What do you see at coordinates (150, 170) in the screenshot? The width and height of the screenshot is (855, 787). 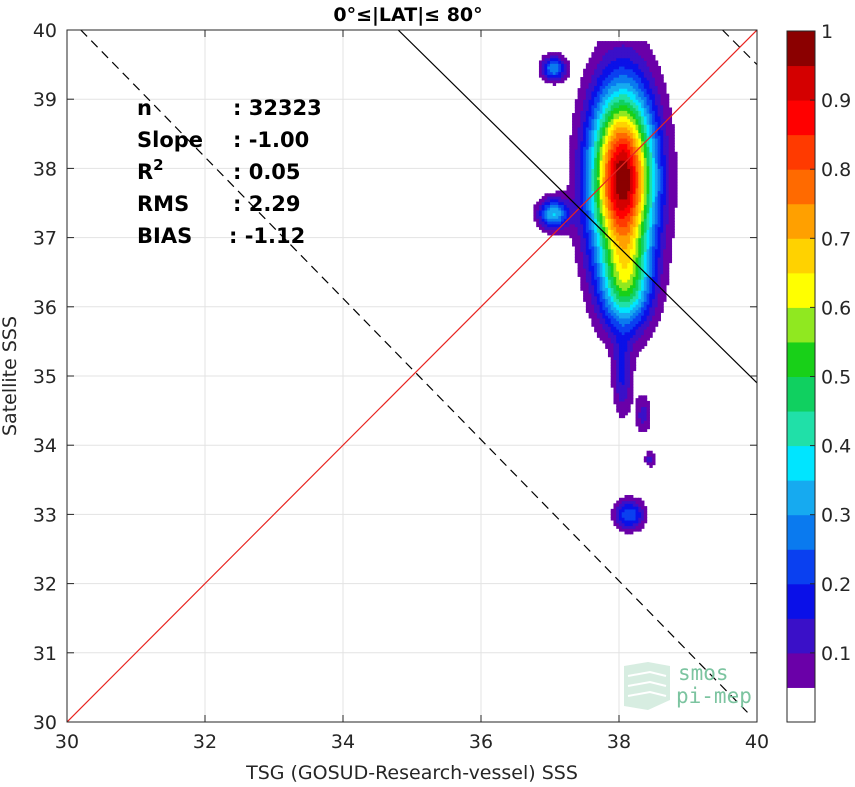 I see `stat-label: R2` at bounding box center [150, 170].